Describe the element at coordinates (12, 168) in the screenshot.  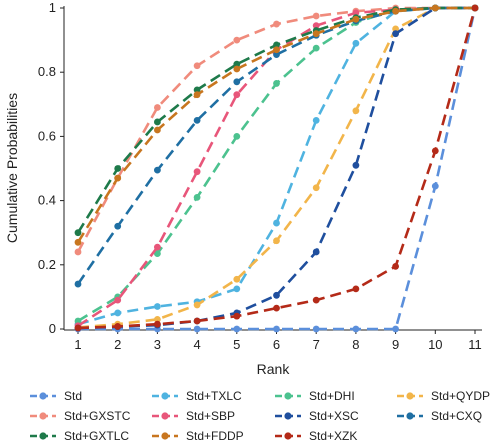
I see `y-axis-title: Cumulative Probabilities` at that location.